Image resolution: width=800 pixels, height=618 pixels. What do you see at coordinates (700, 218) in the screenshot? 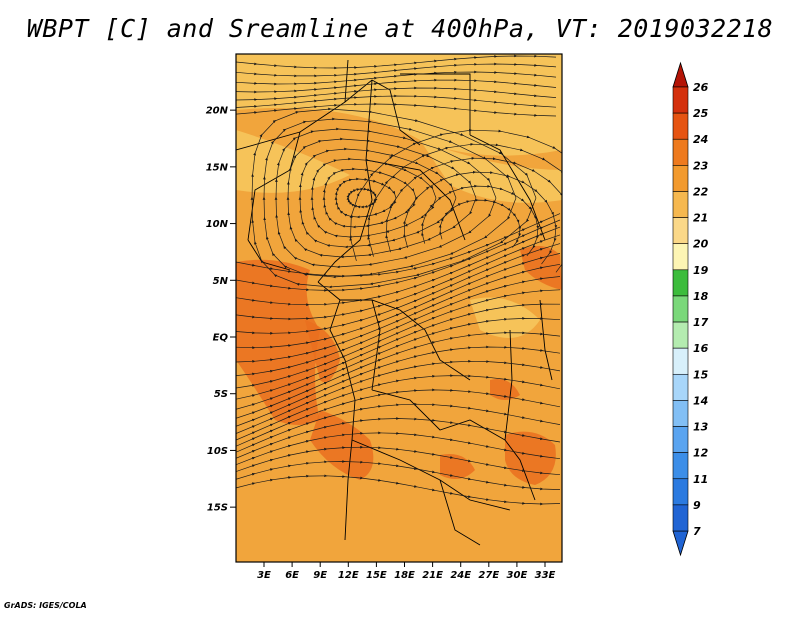
I see `colorbar-label-21: 21` at bounding box center [700, 218].